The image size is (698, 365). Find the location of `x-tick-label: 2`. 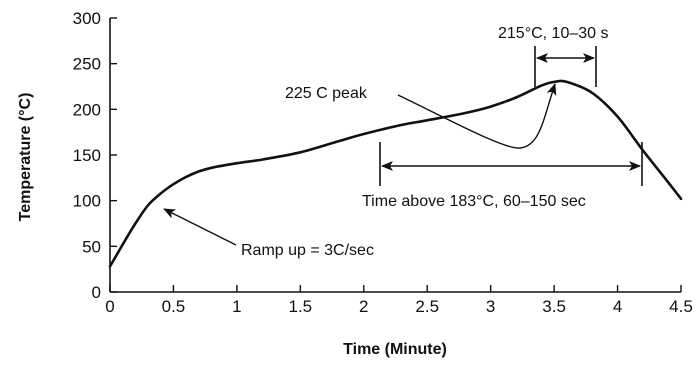

x-tick-label: 2 is located at coordinates (363, 306).